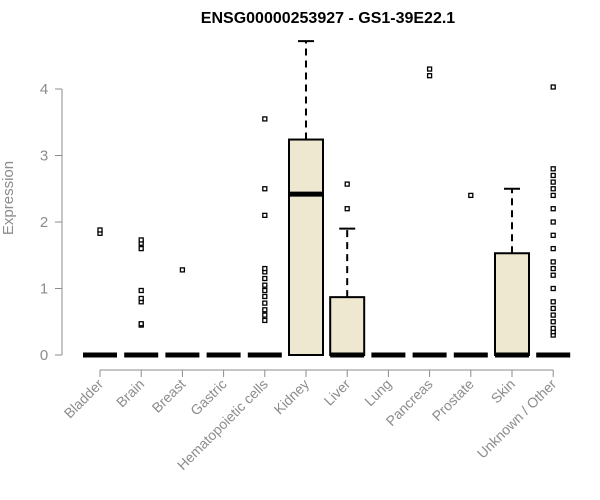 The width and height of the screenshot is (600, 500). What do you see at coordinates (328, 18) in the screenshot?
I see `chart-title: ENSG00000253927 - GS1-39E22.1` at bounding box center [328, 18].